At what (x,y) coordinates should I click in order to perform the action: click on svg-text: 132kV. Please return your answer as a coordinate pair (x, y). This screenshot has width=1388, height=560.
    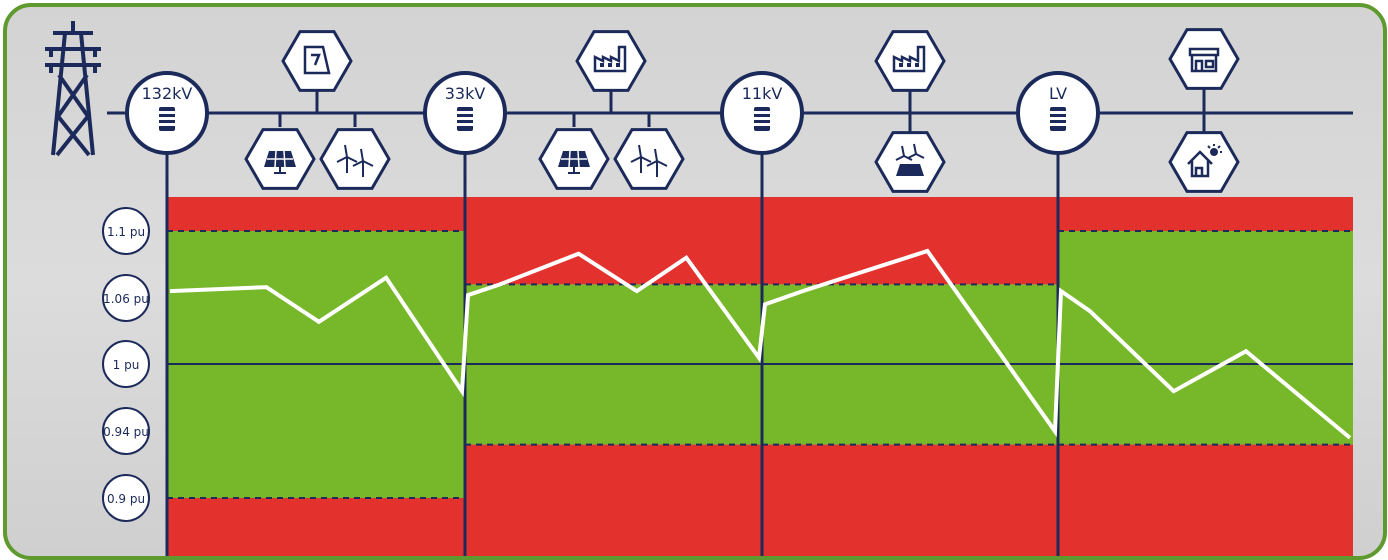
    Looking at the image, I should click on (167, 93).